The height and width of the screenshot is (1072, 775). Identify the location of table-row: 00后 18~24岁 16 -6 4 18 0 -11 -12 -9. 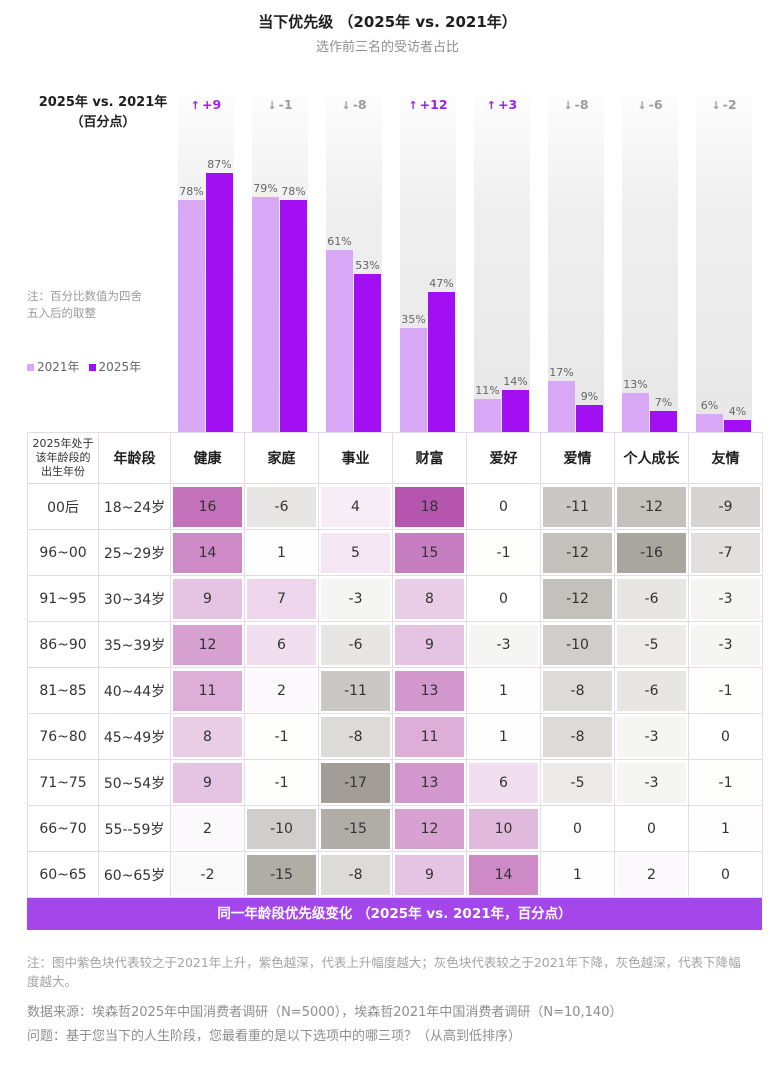
(395, 506).